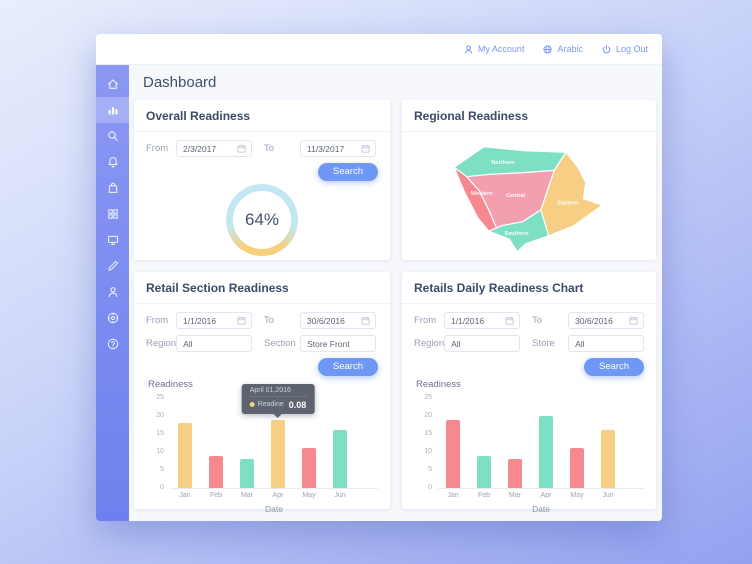 The image size is (752, 564). I want to click on help-icon, so click(112, 344).